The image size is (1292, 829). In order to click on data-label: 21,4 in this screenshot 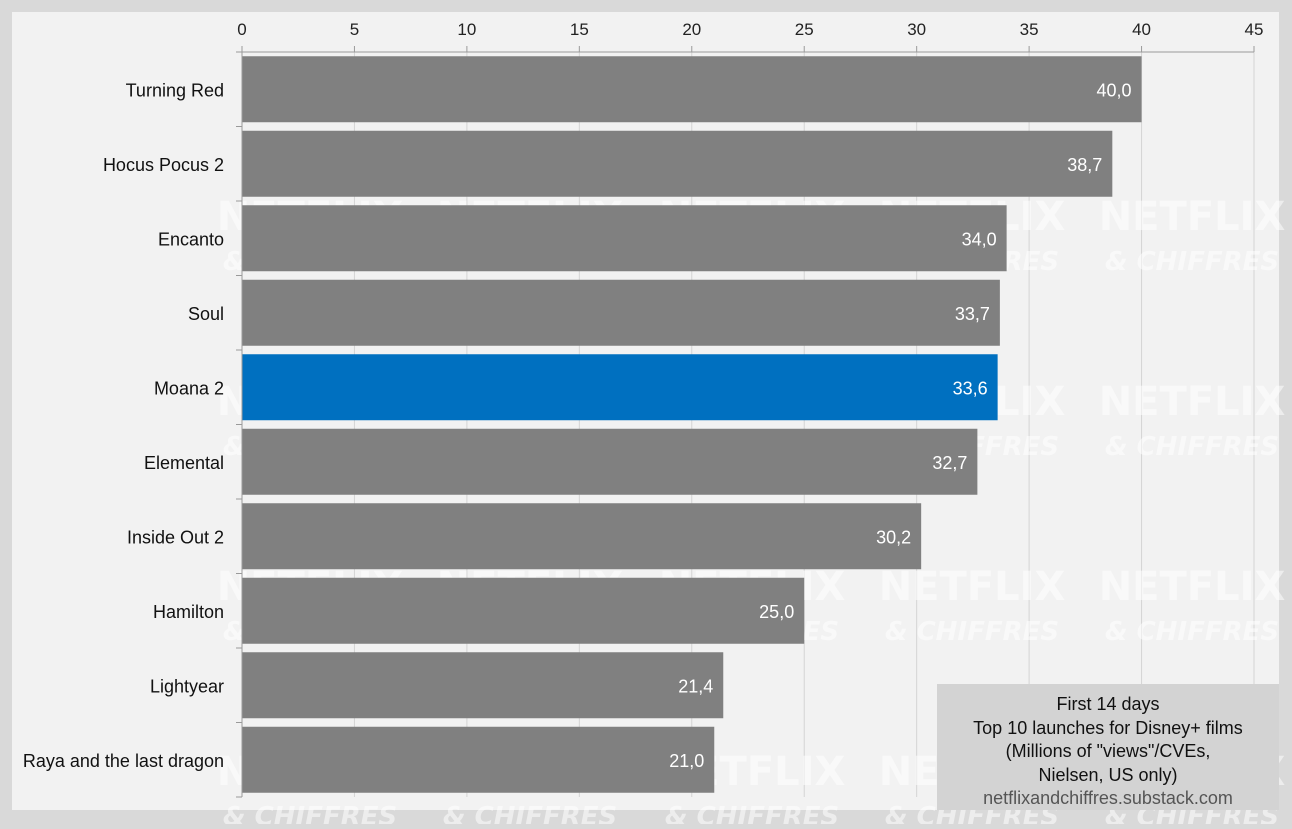, I will do `click(695, 686)`.